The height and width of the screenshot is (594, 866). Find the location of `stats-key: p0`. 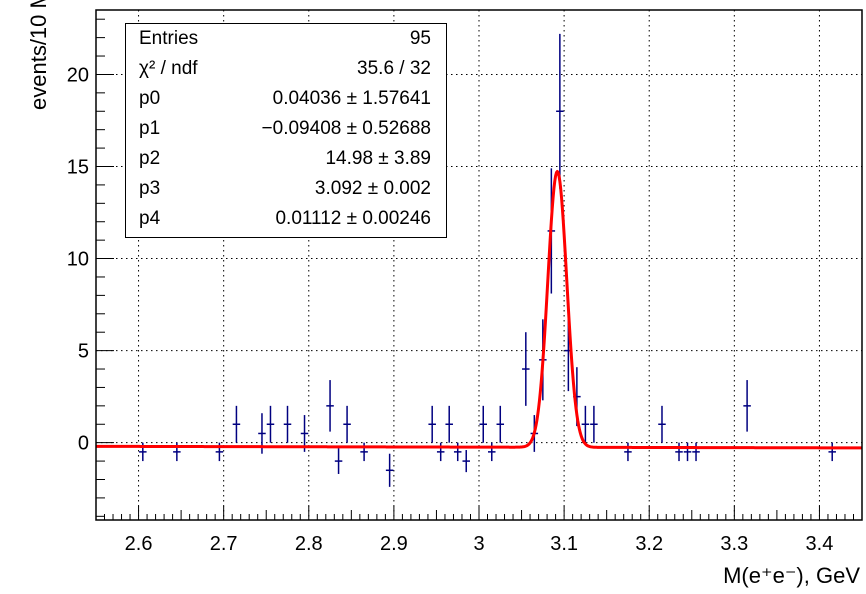

stats-key: p0 is located at coordinates (150, 98).